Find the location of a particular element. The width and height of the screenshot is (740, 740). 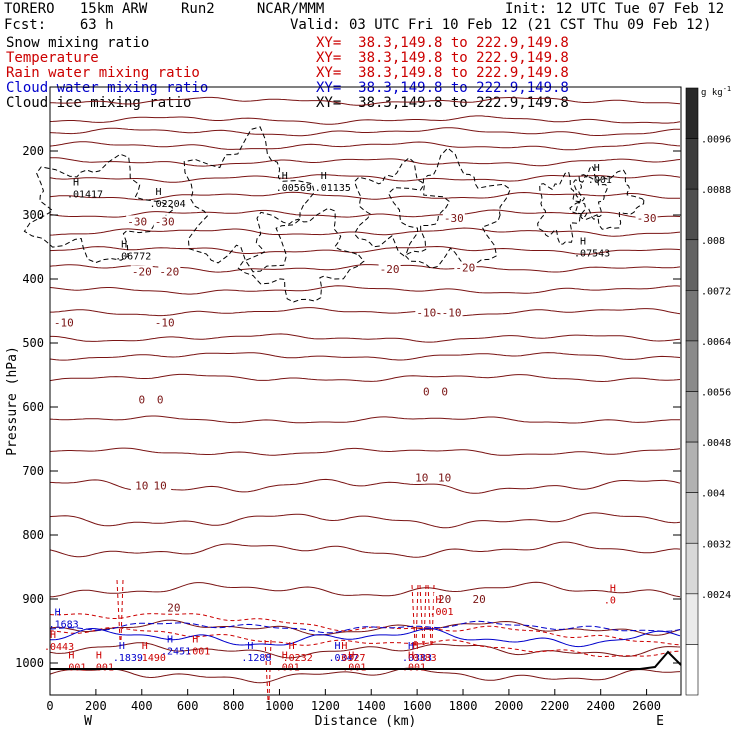

y-tick-label: 800 is located at coordinates (33, 535).